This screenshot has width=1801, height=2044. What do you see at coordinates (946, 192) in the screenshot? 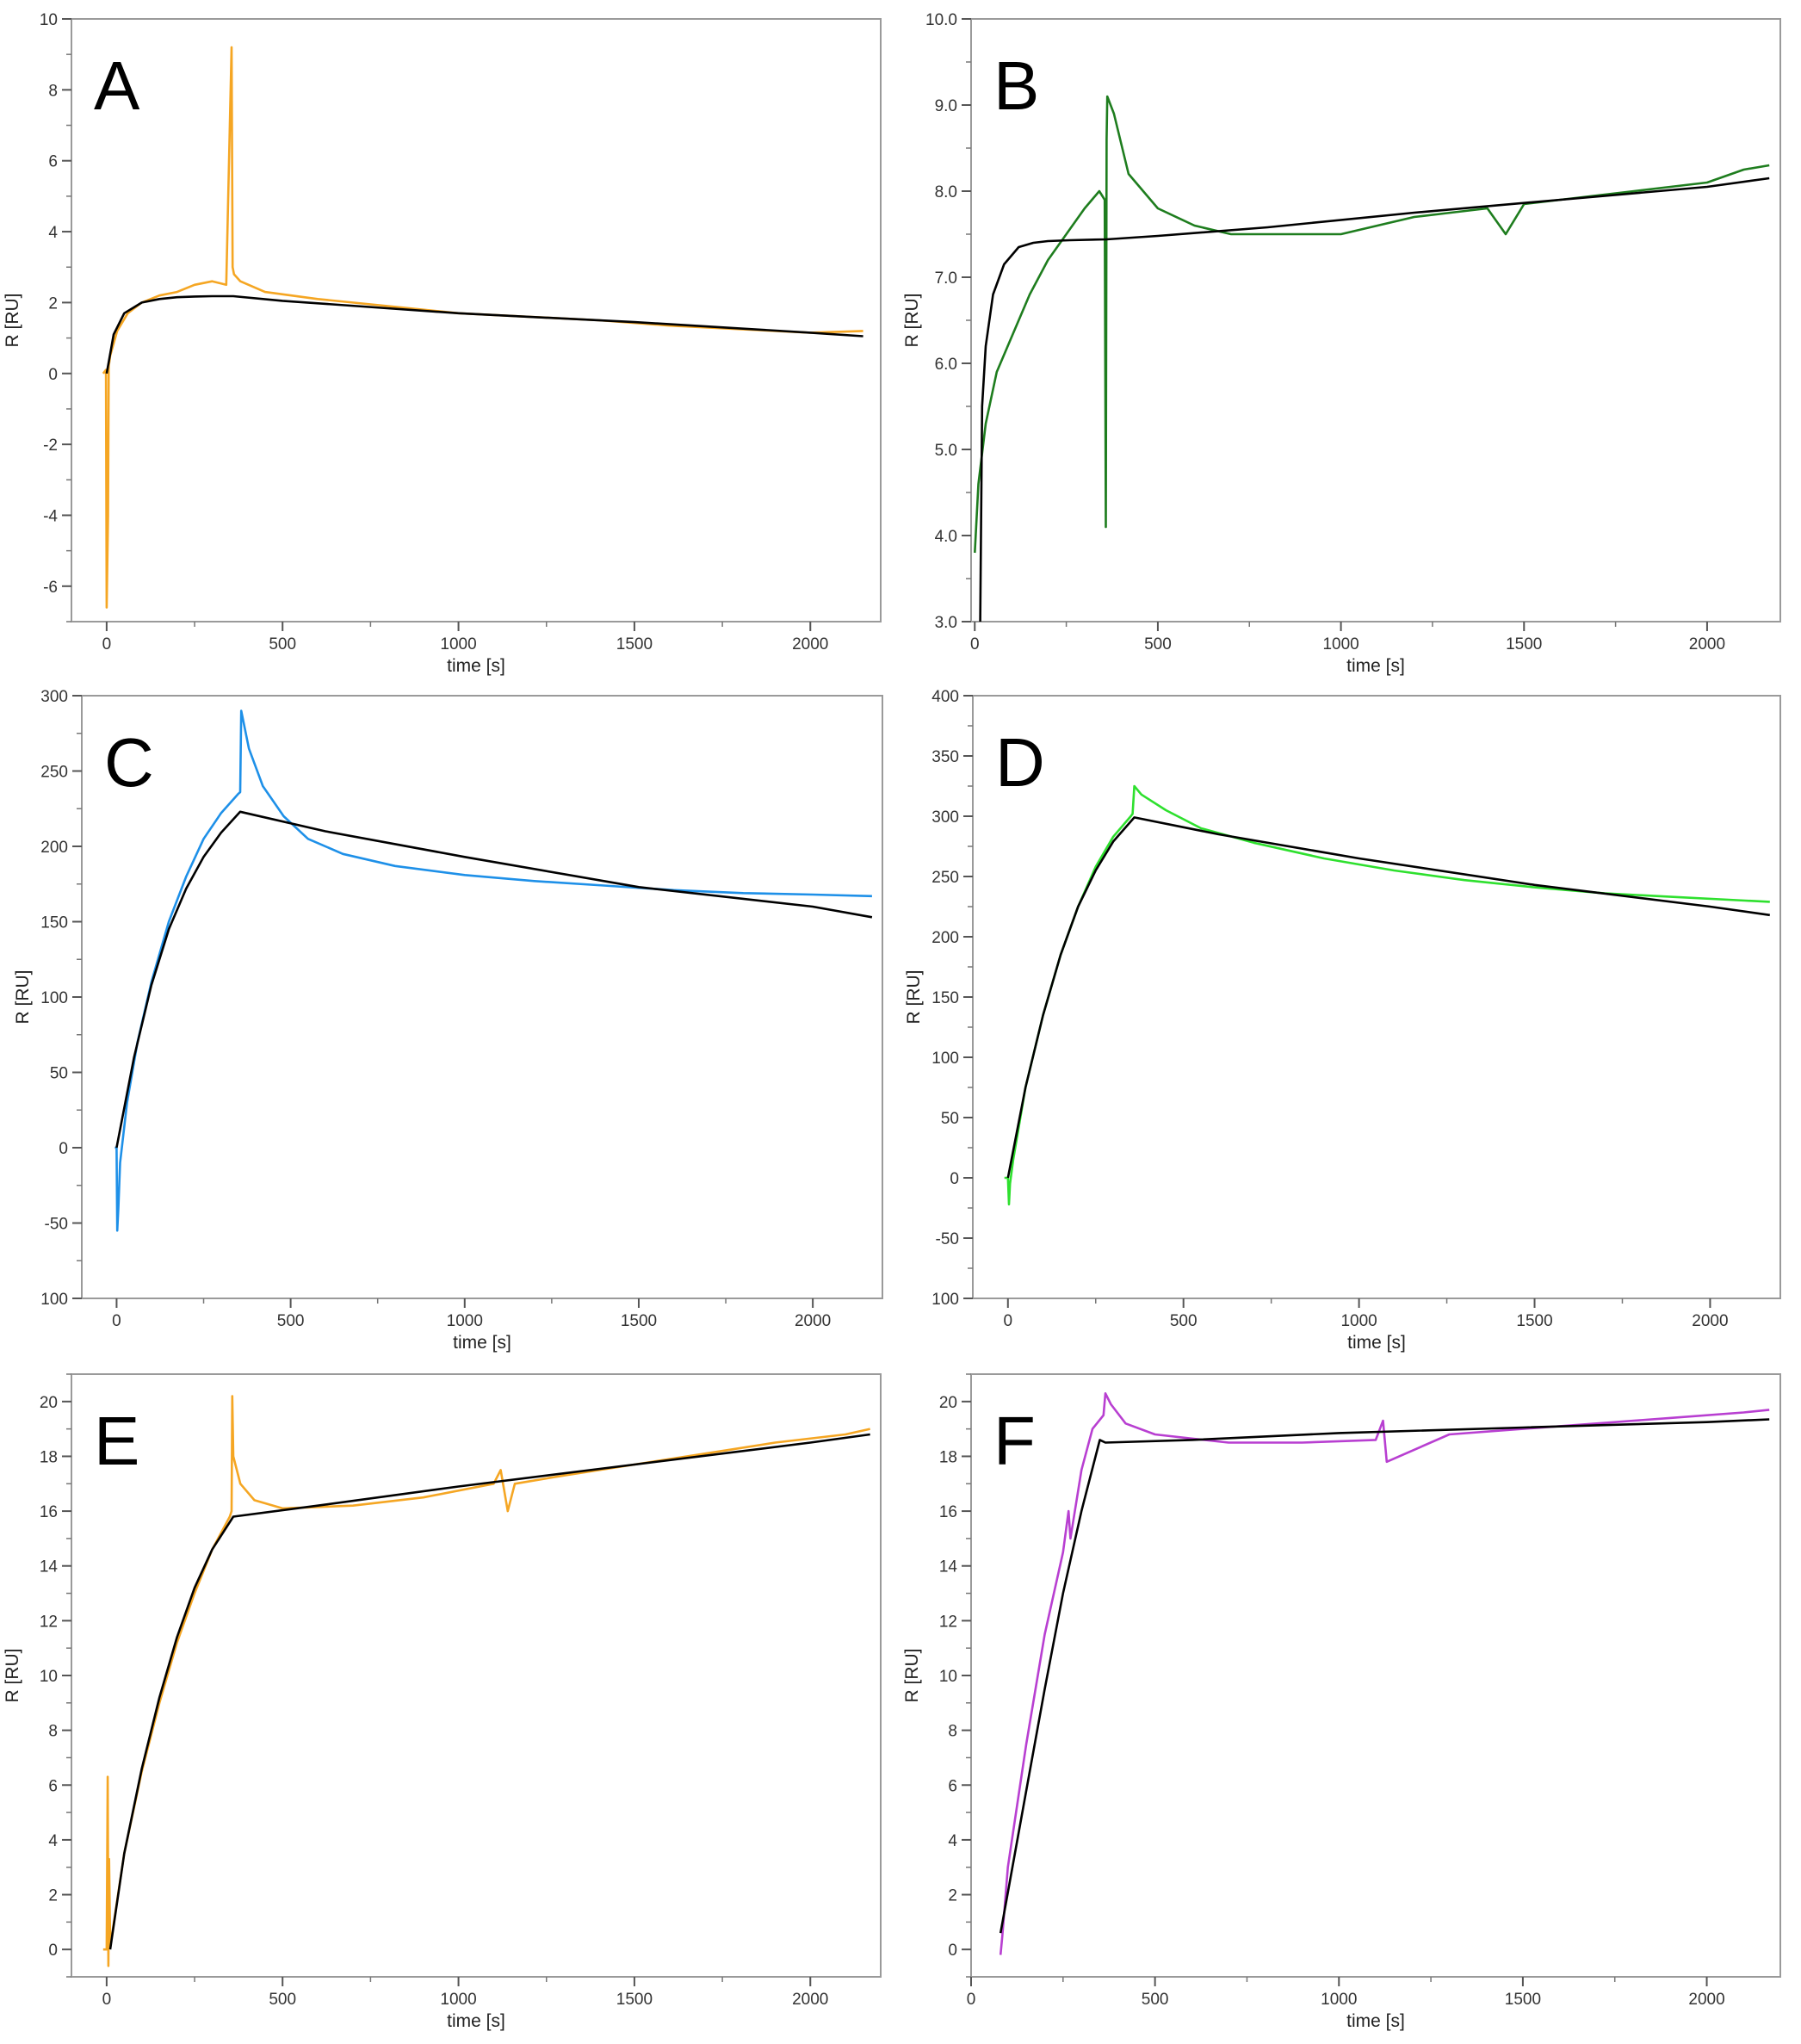
I see `y-tick-label: 8.0` at bounding box center [946, 192].